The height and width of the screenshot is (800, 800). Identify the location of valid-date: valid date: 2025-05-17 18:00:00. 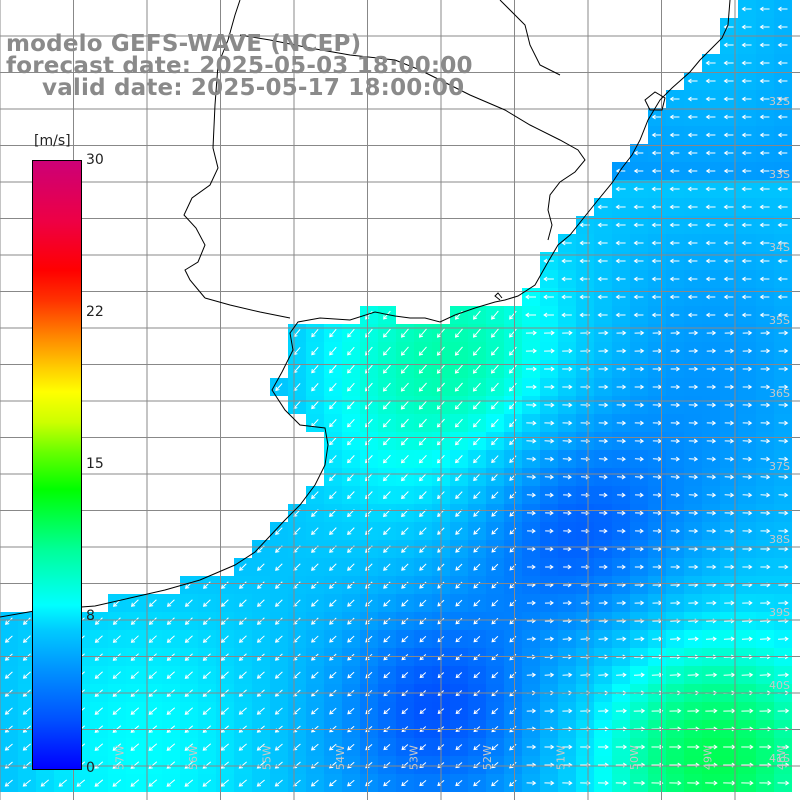
(253, 88).